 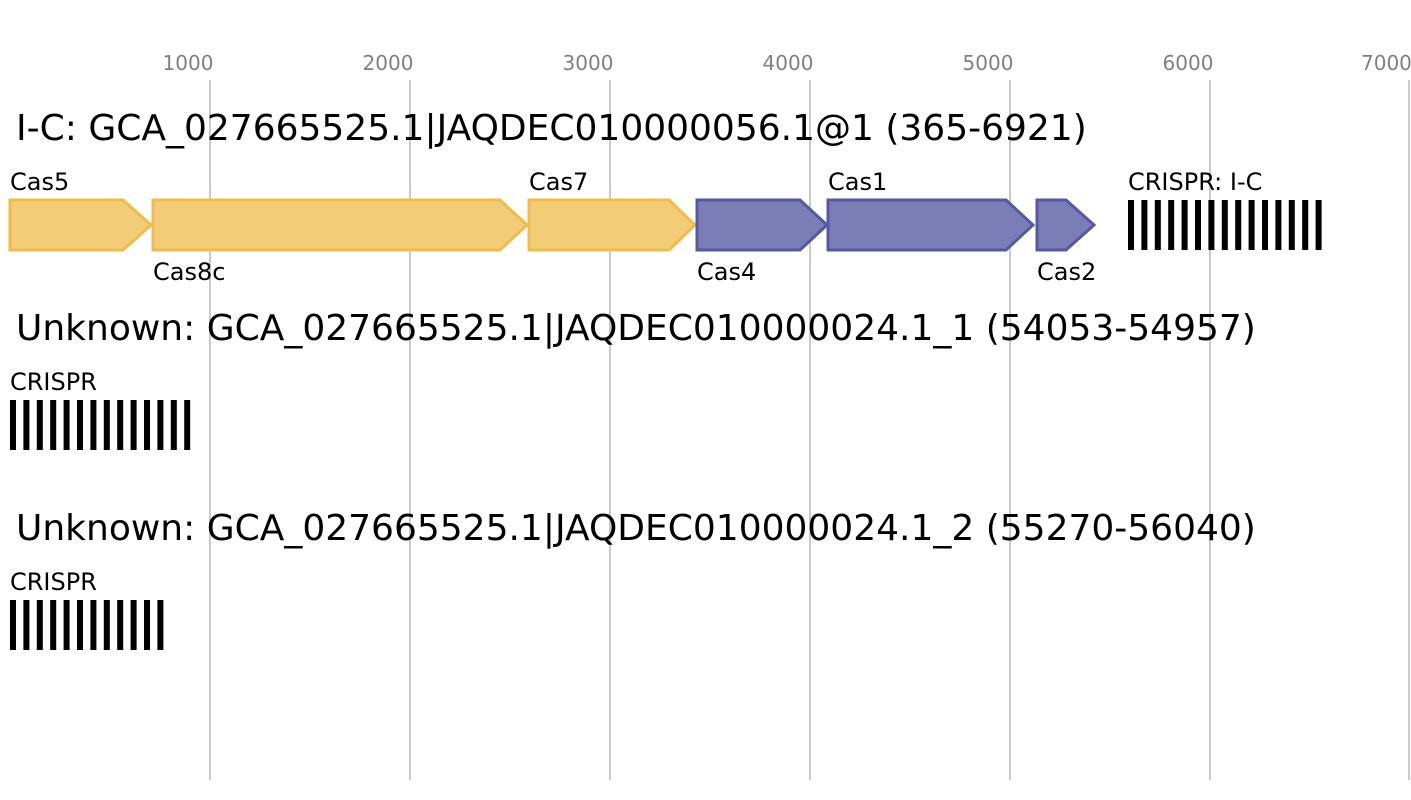 What do you see at coordinates (1066, 272) in the screenshot?
I see `gene-label-cas2: Cas2` at bounding box center [1066, 272].